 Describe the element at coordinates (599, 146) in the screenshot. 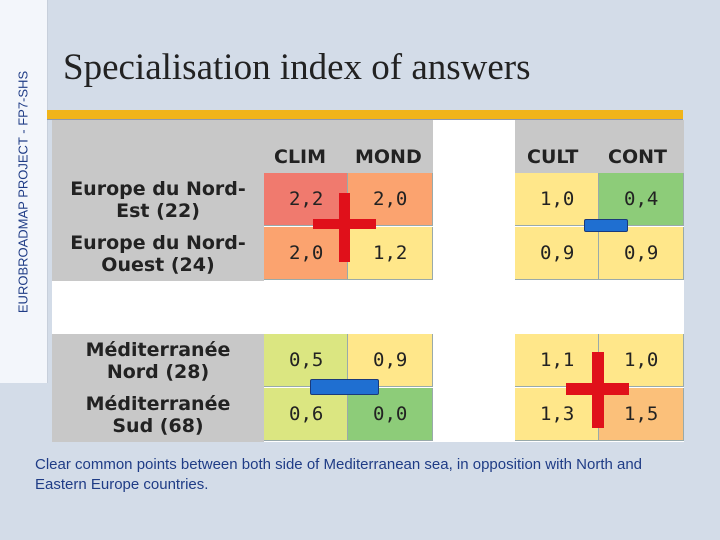

I see `header-right` at that location.